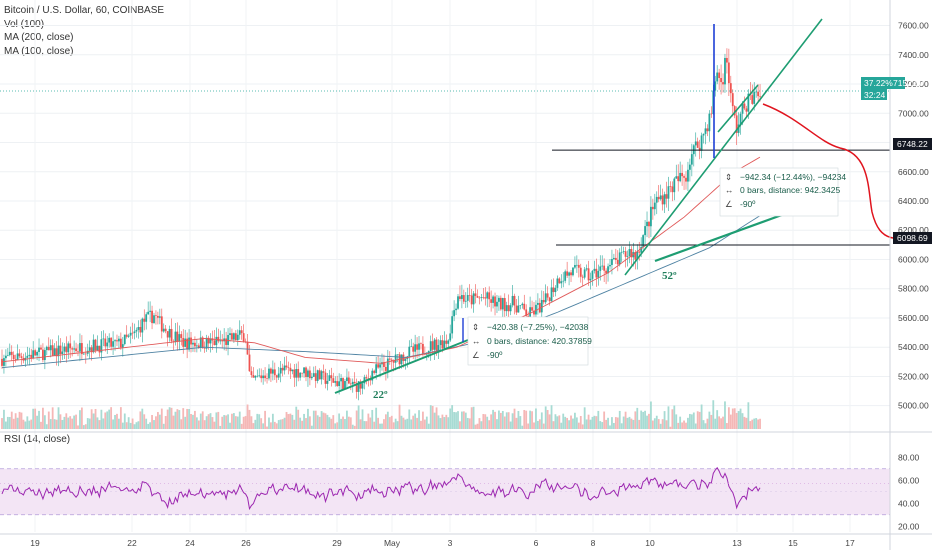 This screenshot has height=550, width=932. Describe the element at coordinates (246, 543) in the screenshot. I see `time-tick-label: 26` at that location.